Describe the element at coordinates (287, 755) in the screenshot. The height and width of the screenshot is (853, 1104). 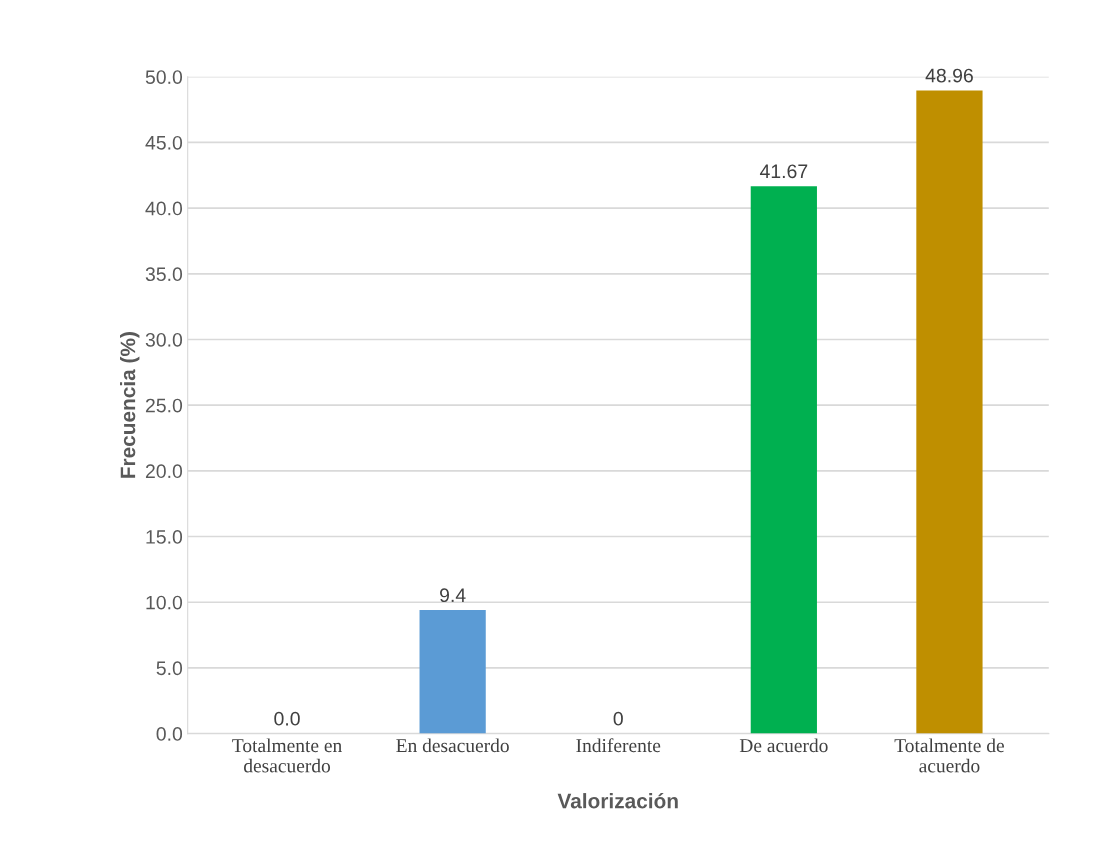
I see `x-tick-label: Totalmente en desacuerdo` at that location.